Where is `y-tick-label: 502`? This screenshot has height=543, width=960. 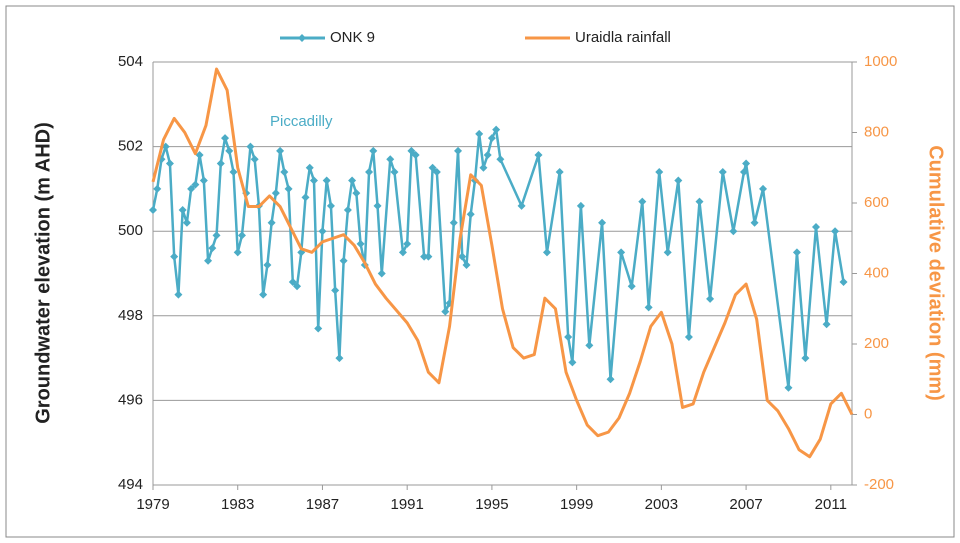 y-tick-label: 502 is located at coordinates (130, 146).